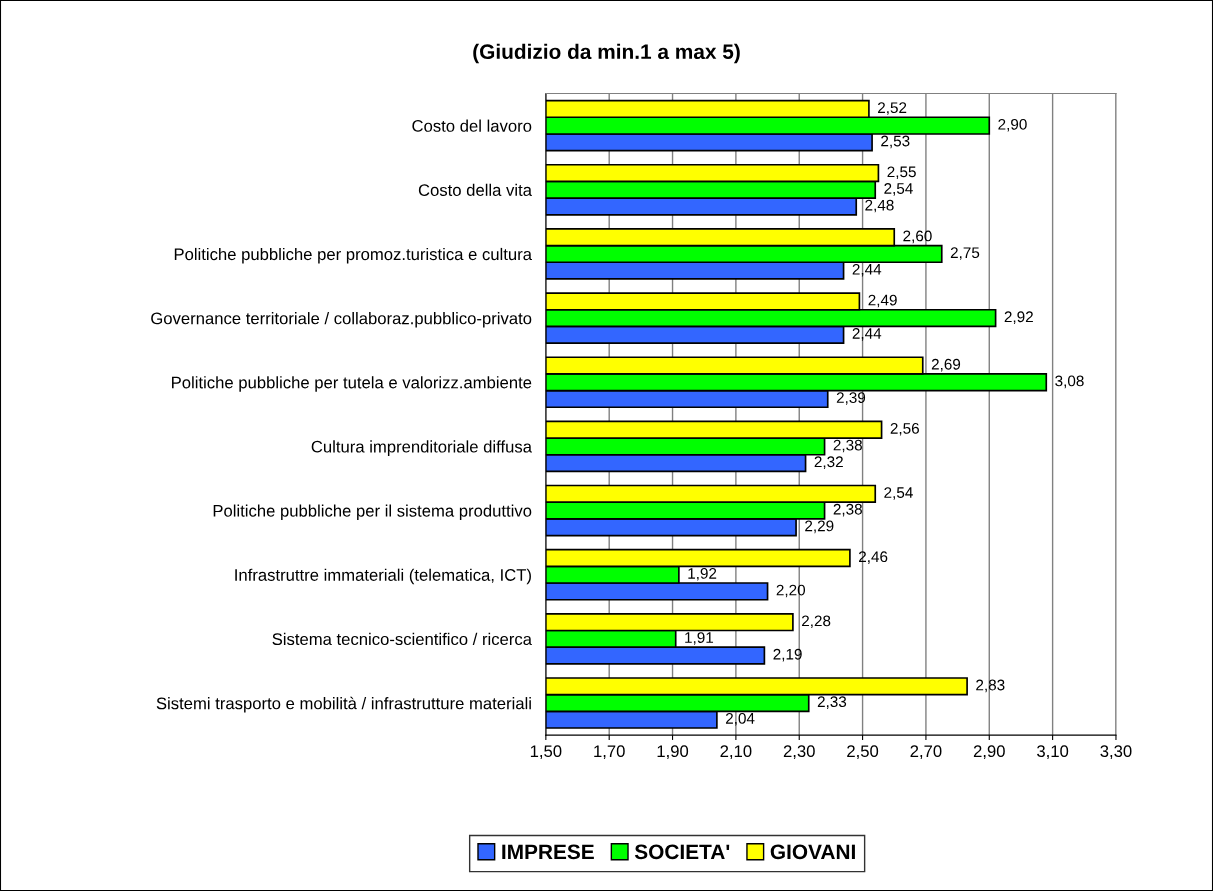 The width and height of the screenshot is (1213, 891). I want to click on data-label: 3,08, so click(1069, 382).